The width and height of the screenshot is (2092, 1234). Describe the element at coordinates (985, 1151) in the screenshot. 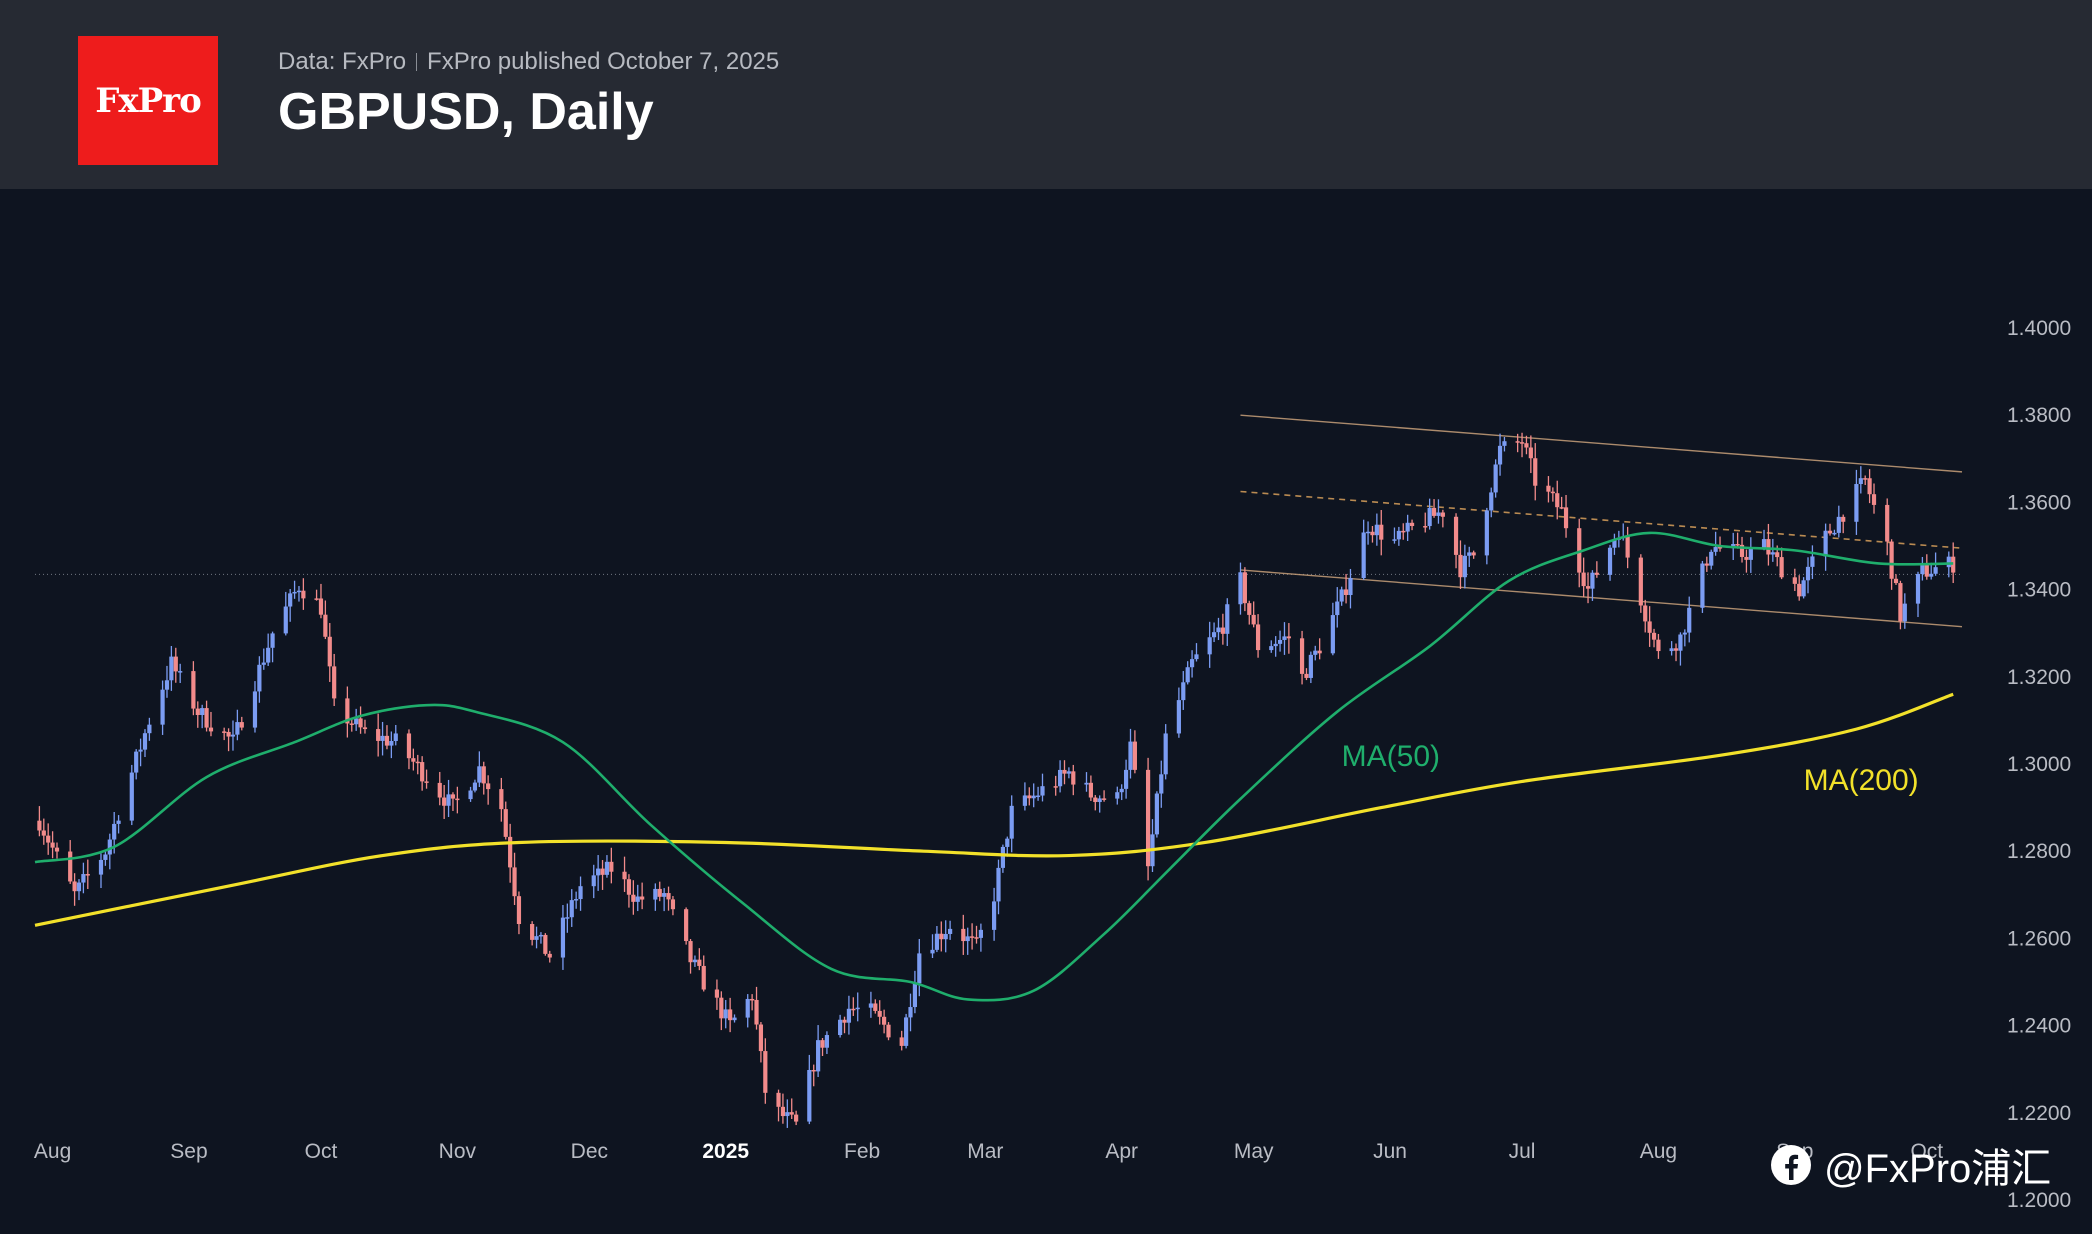

I see `time-tick-label: Mar` at that location.